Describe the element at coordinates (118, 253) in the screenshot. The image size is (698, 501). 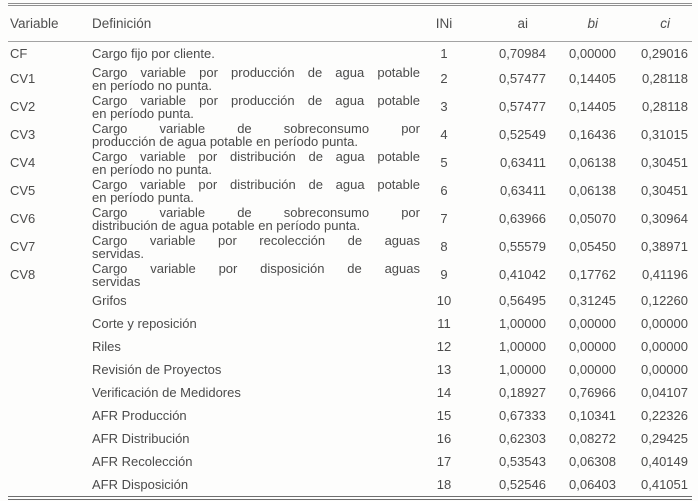
I see `definition-line: servidas.` at that location.